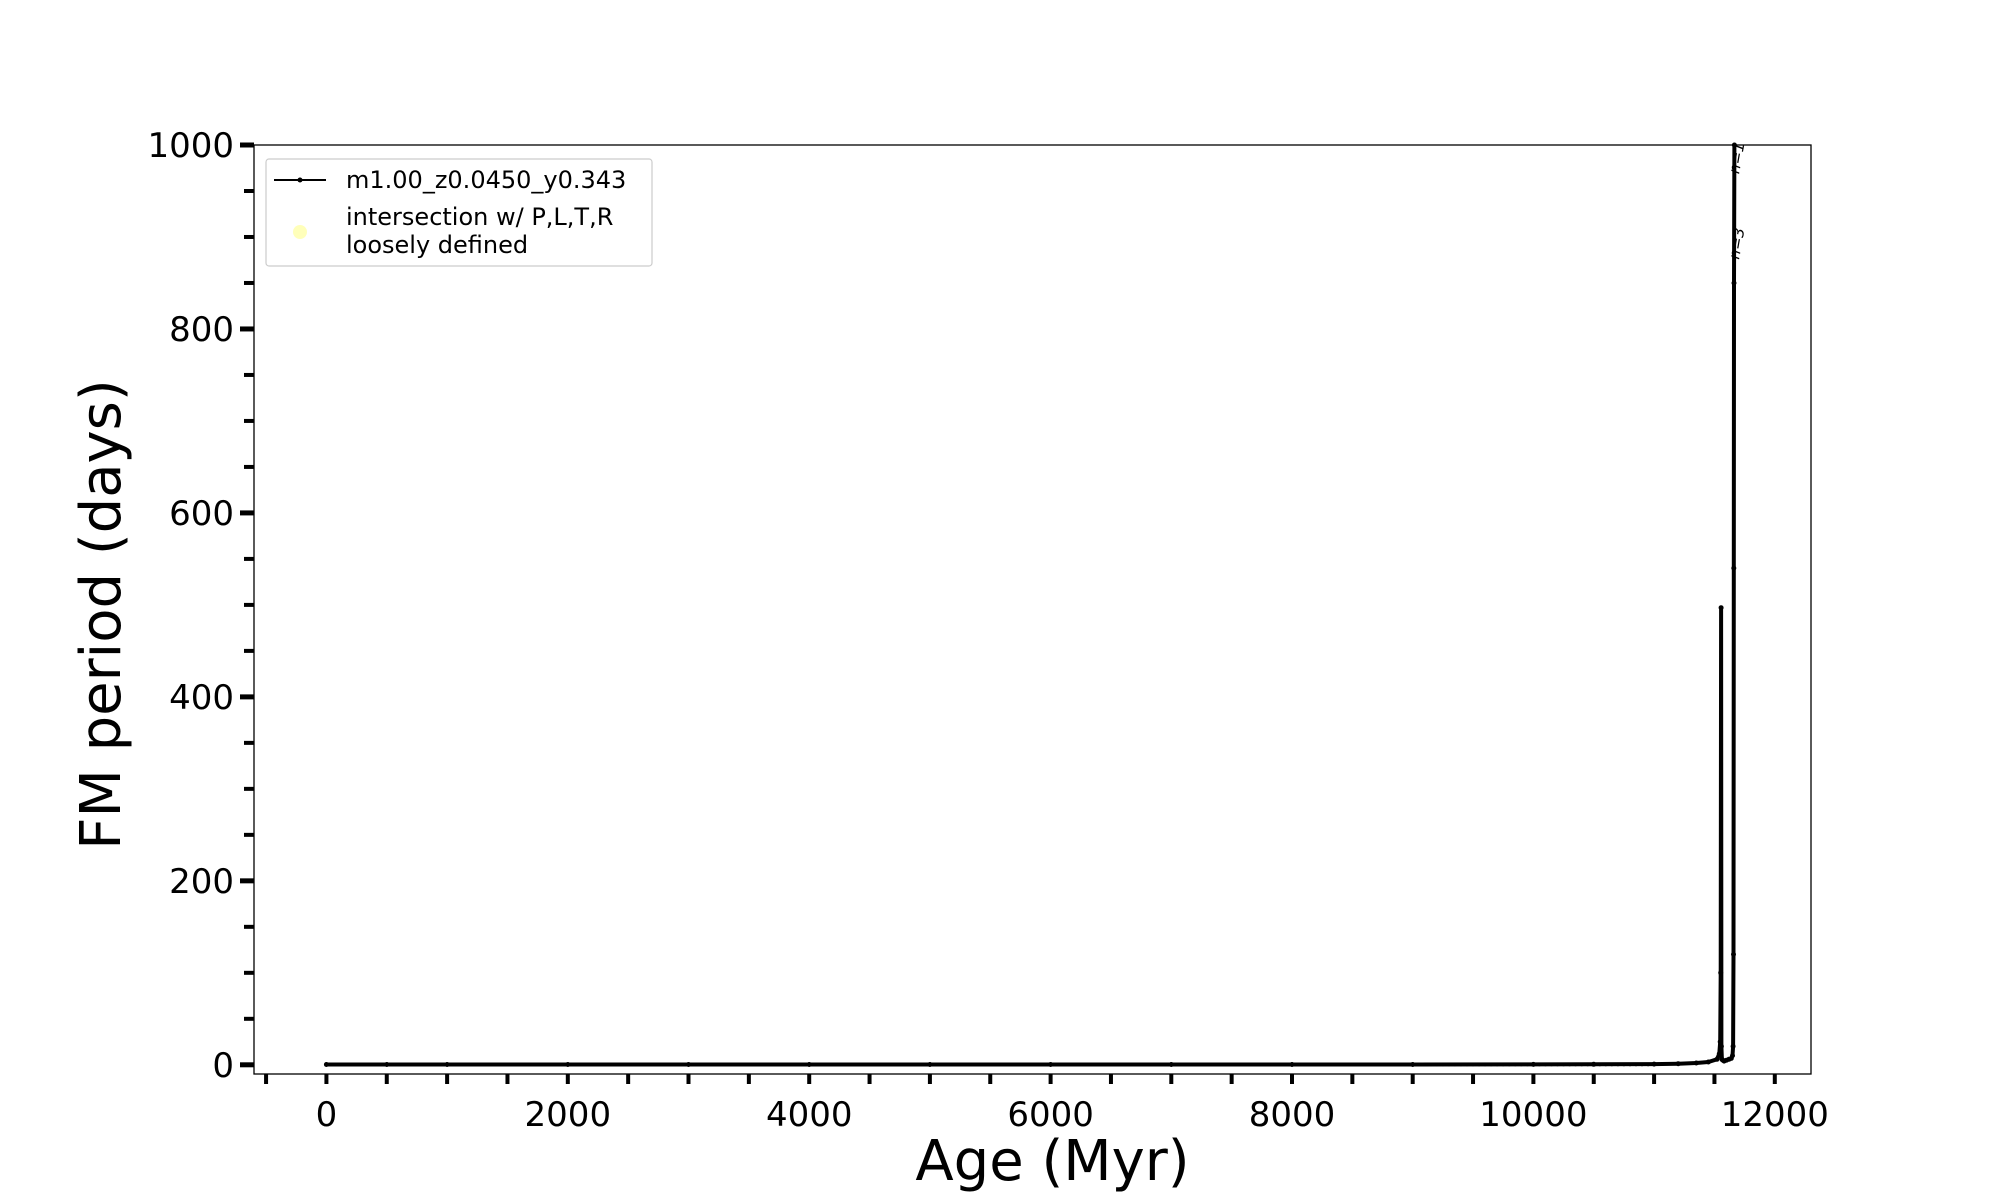  What do you see at coordinates (201, 698) in the screenshot?
I see `y-tick-label: 400` at bounding box center [201, 698].